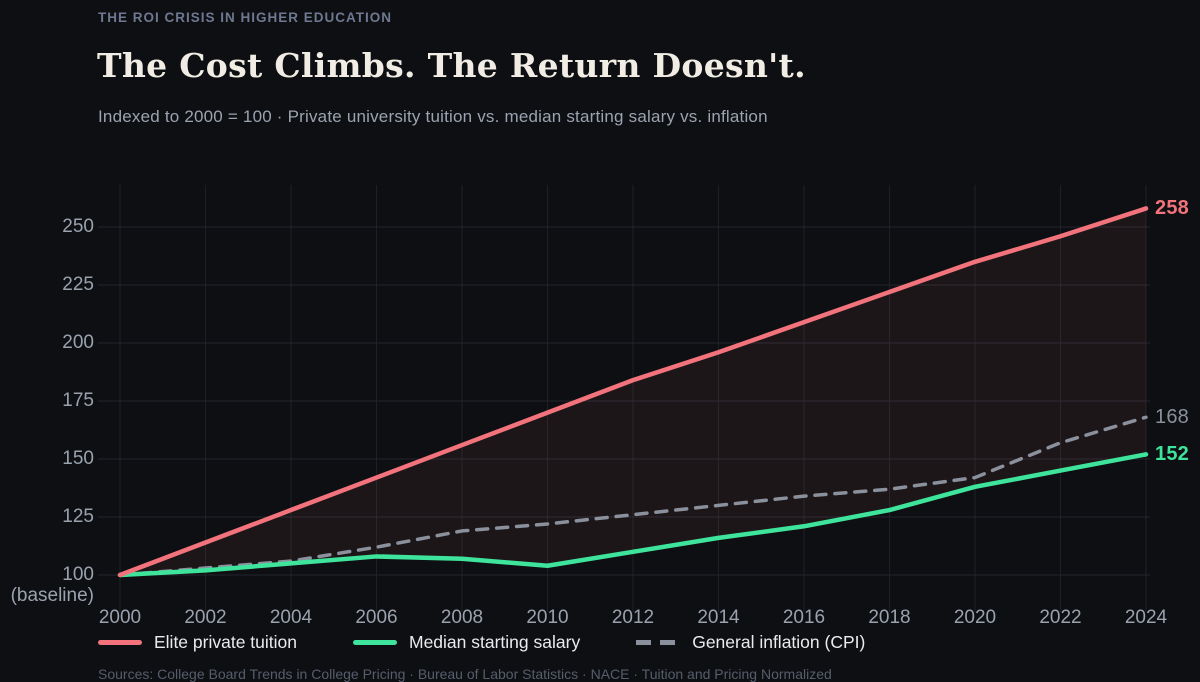 This screenshot has height=682, width=1200. I want to click on legend-item: Elite private tuition, so click(197, 642).